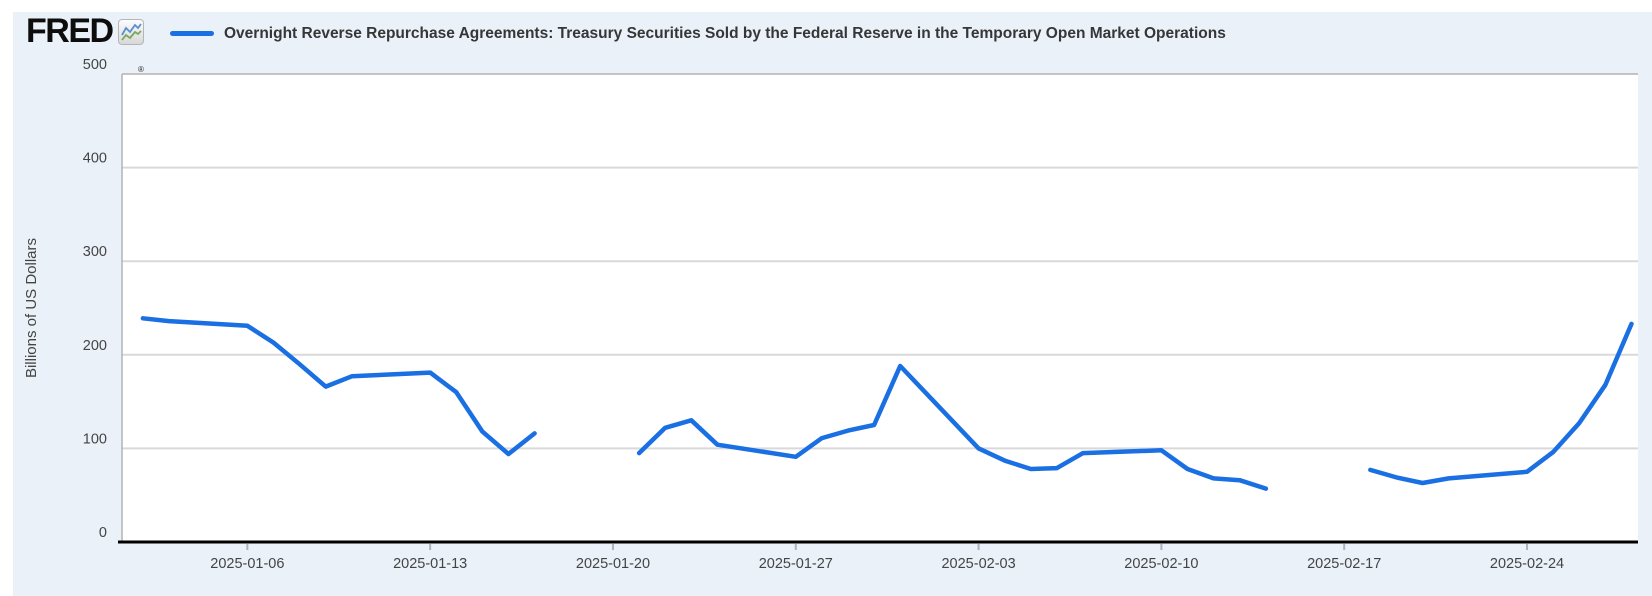 Image resolution: width=1652 pixels, height=596 pixels. What do you see at coordinates (95, 346) in the screenshot?
I see `y-tick-label-200: 200` at bounding box center [95, 346].